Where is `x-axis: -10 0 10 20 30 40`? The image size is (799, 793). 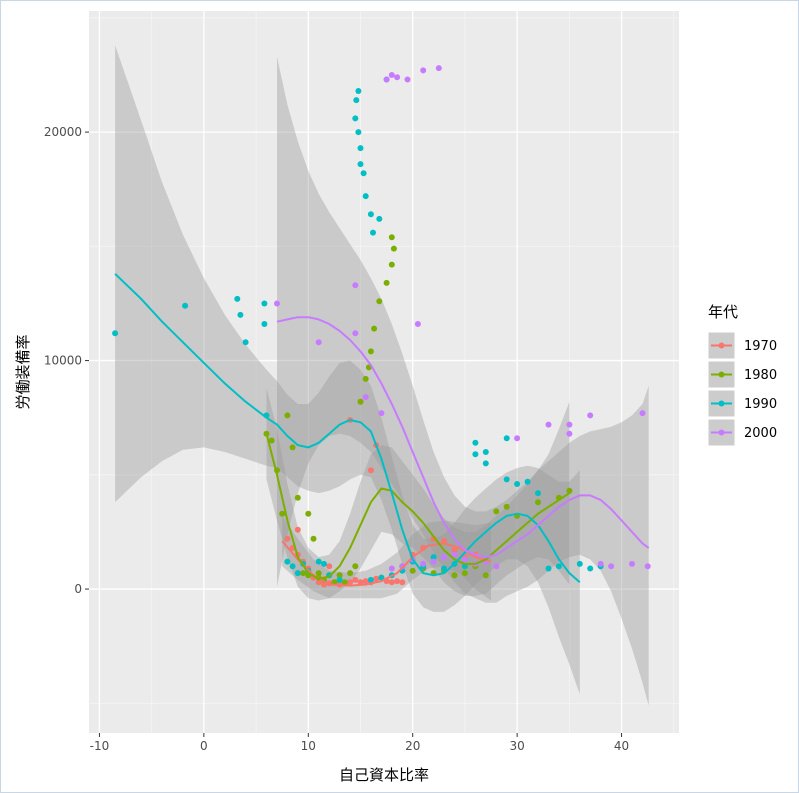
x-axis: -10 0 10 20 30 40 is located at coordinates (359, 743).